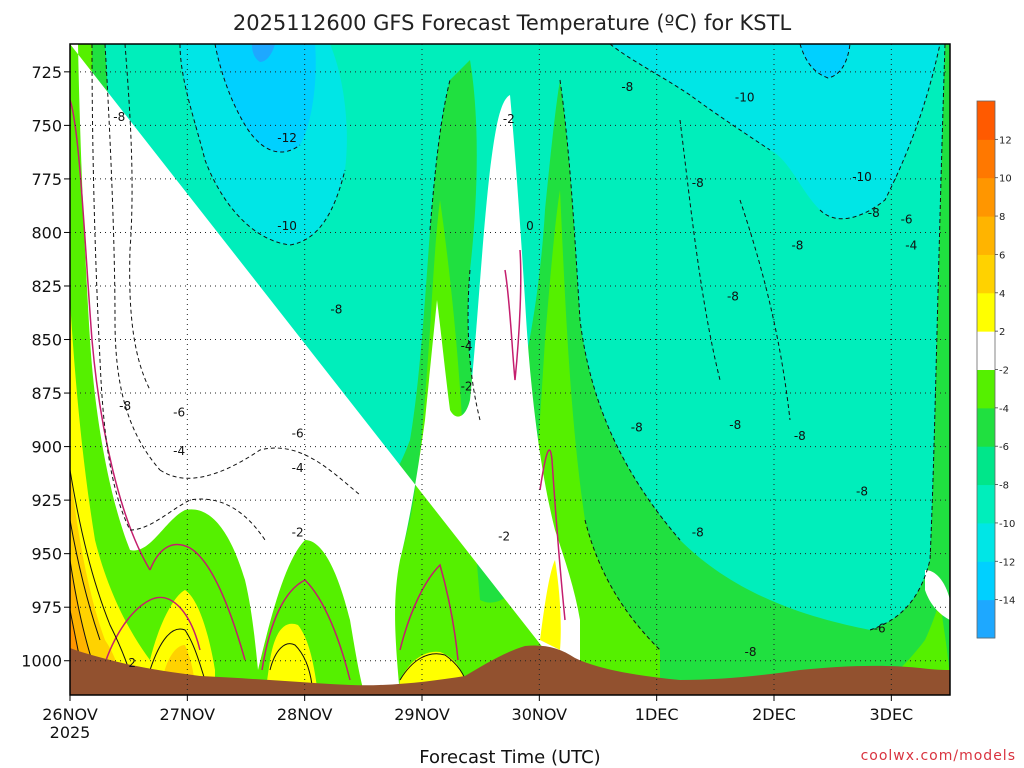  I want to click on colorbar-label: 10, so click(1005, 179).